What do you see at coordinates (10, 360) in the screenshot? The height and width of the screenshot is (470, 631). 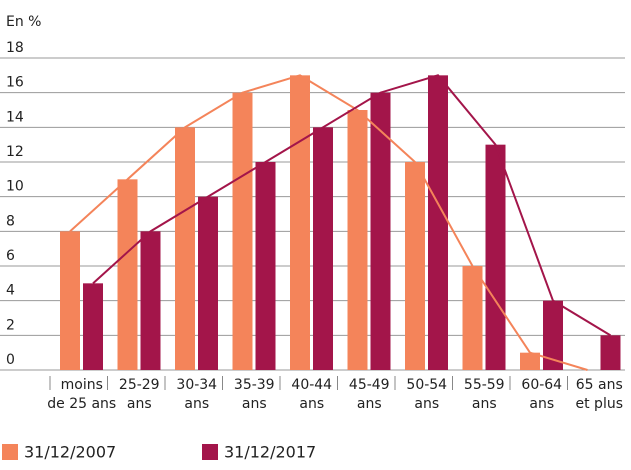 I see `y-tick-label: 0` at bounding box center [10, 360].